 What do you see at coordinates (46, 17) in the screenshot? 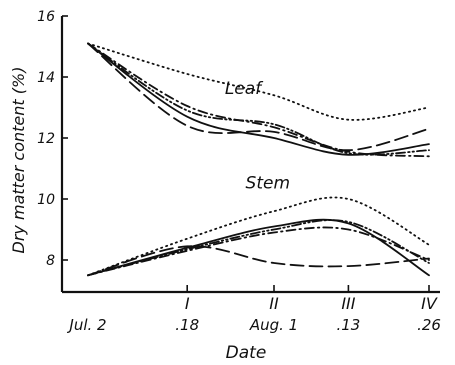
I see `y-tick-label: 16` at bounding box center [46, 17].